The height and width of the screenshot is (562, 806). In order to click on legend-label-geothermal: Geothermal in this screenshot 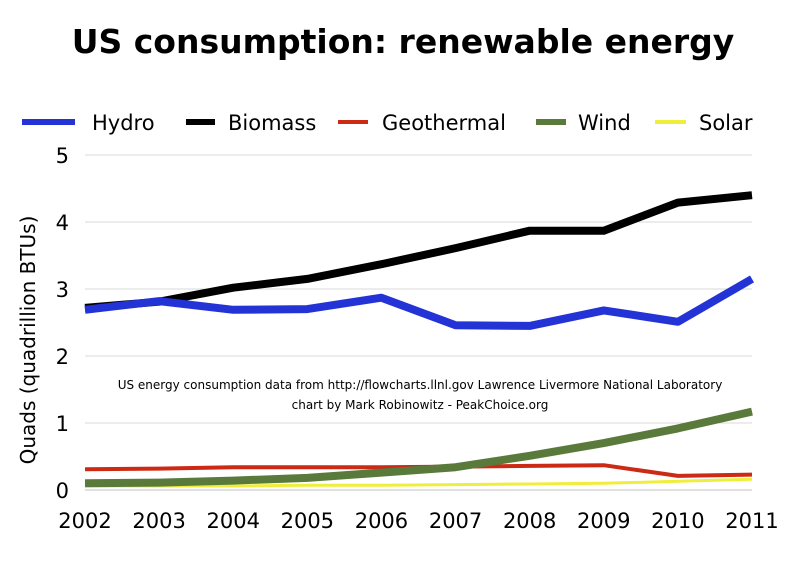, I will do `click(444, 123)`.